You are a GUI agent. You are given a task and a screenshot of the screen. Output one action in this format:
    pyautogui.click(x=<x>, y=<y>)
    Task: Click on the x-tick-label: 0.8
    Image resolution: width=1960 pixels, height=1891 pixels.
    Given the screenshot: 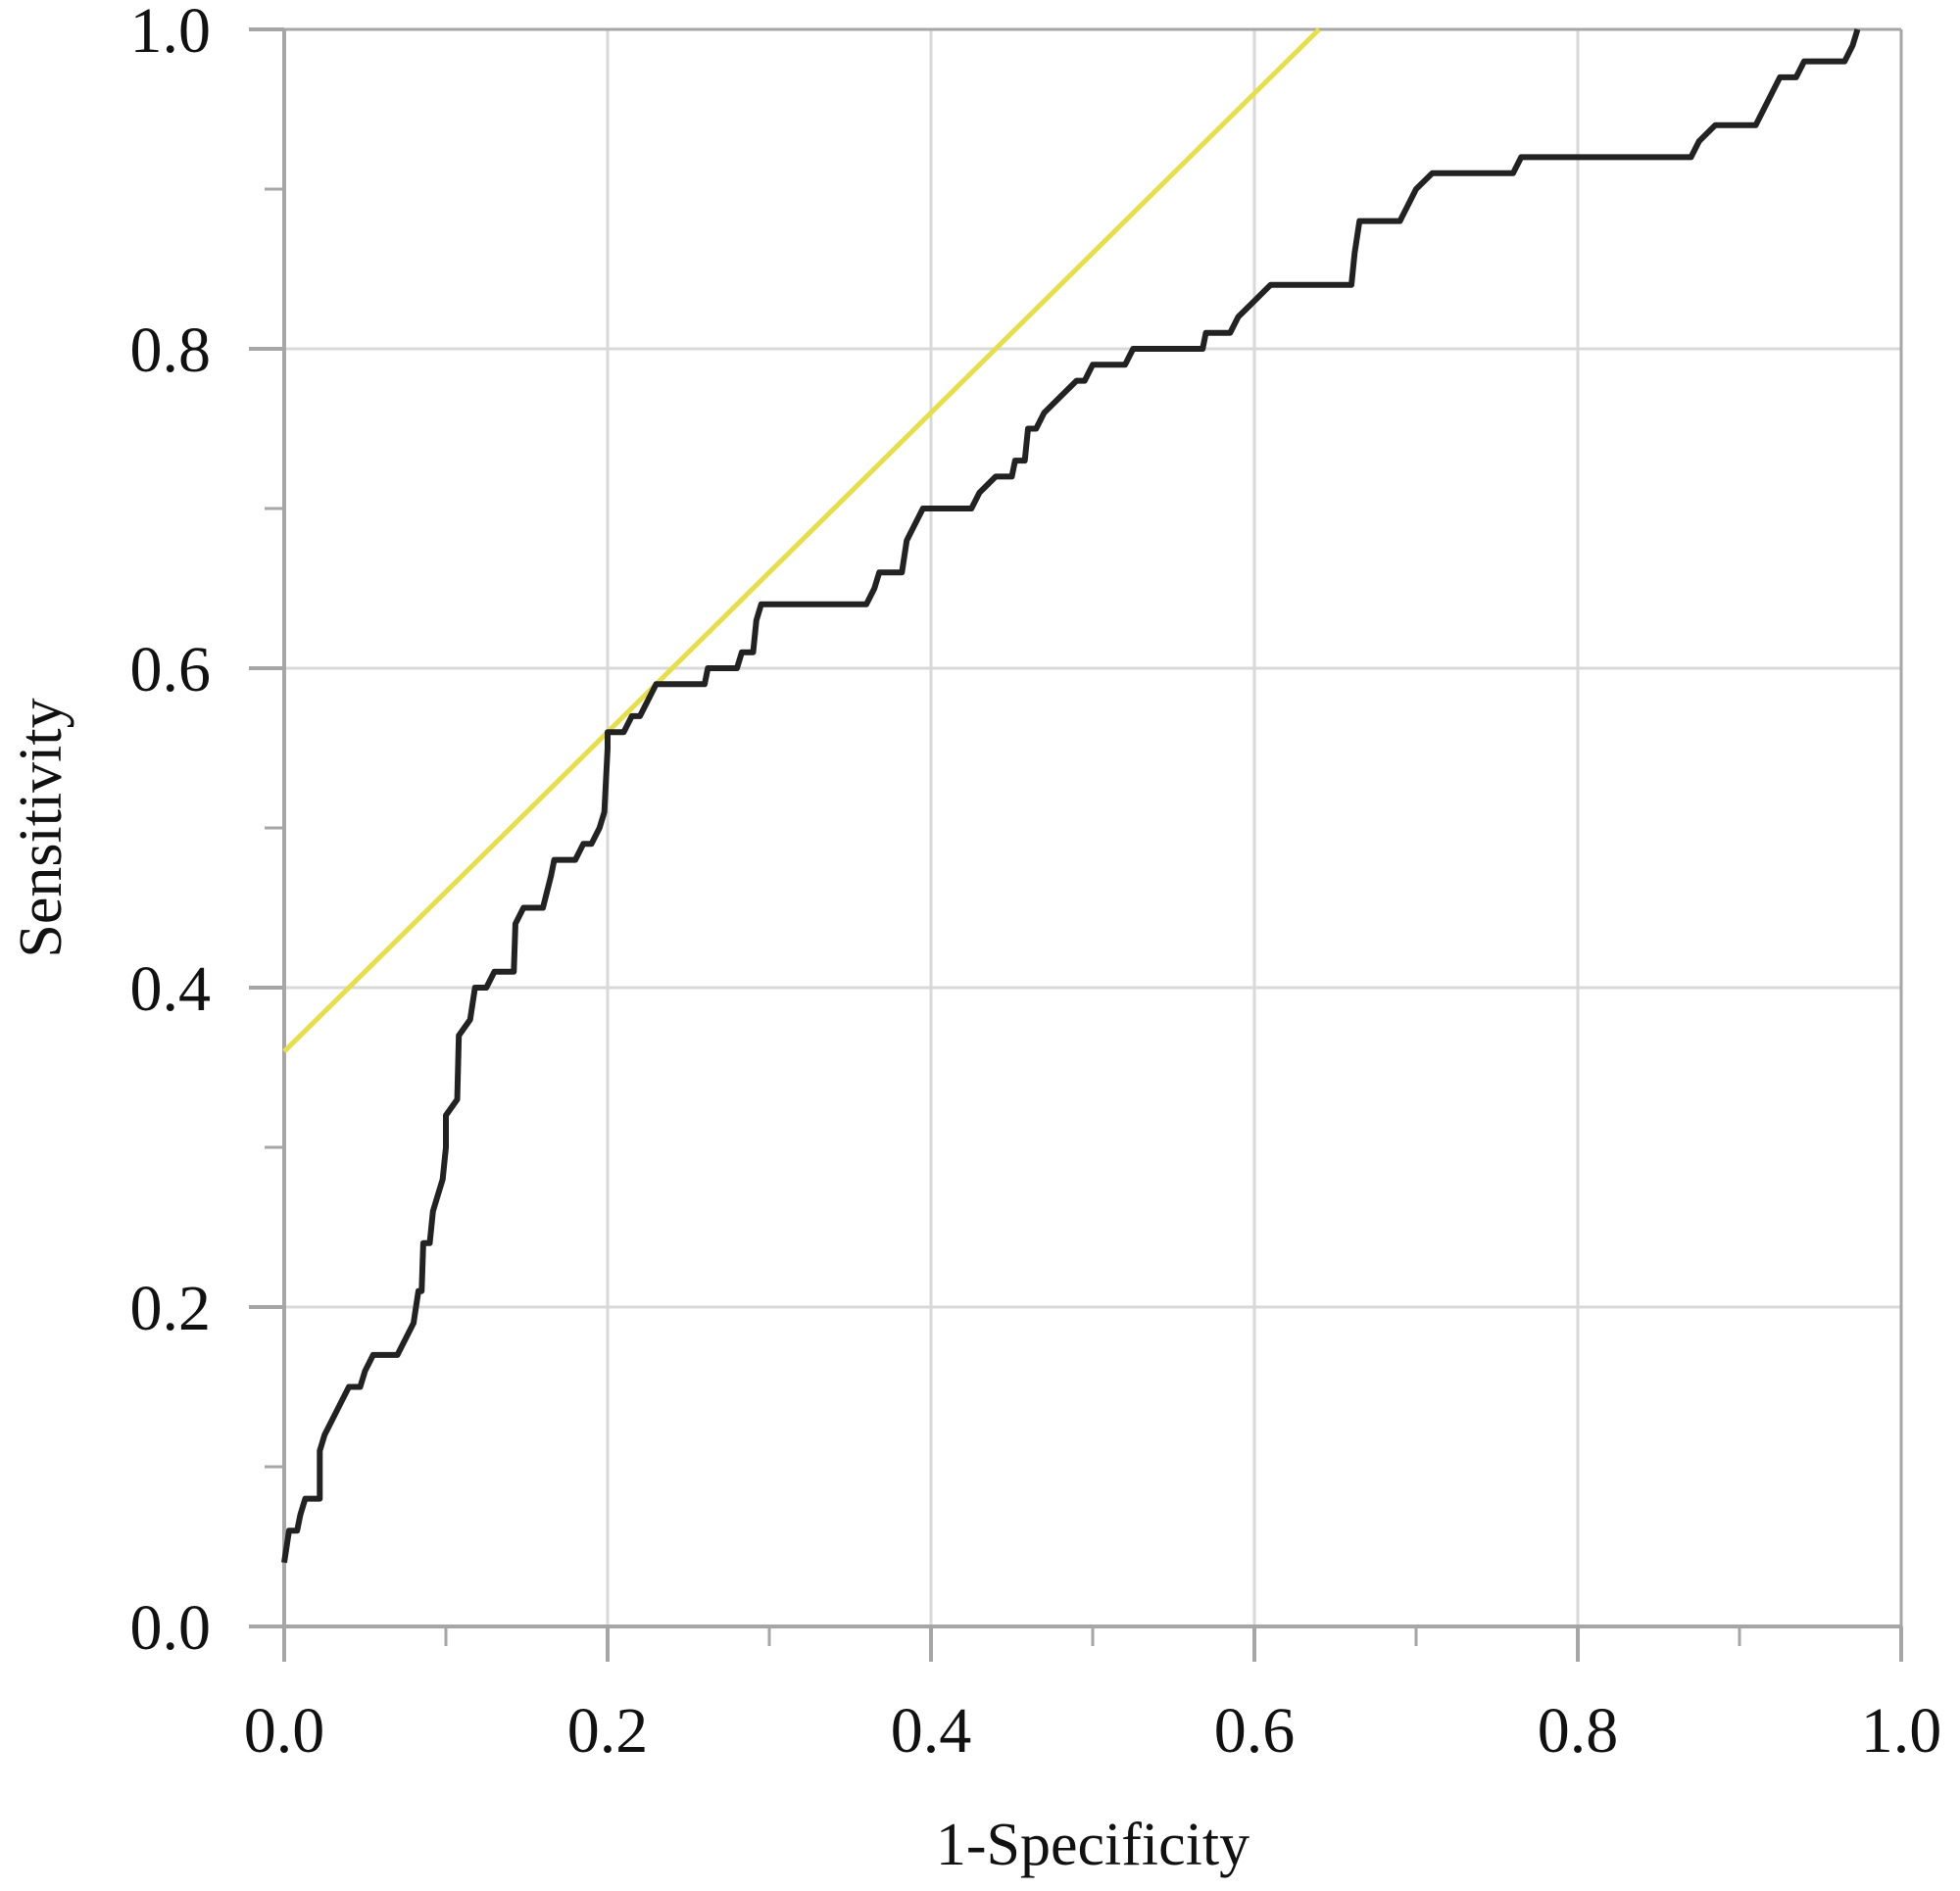 What is the action you would take?
    pyautogui.click(x=1578, y=1731)
    